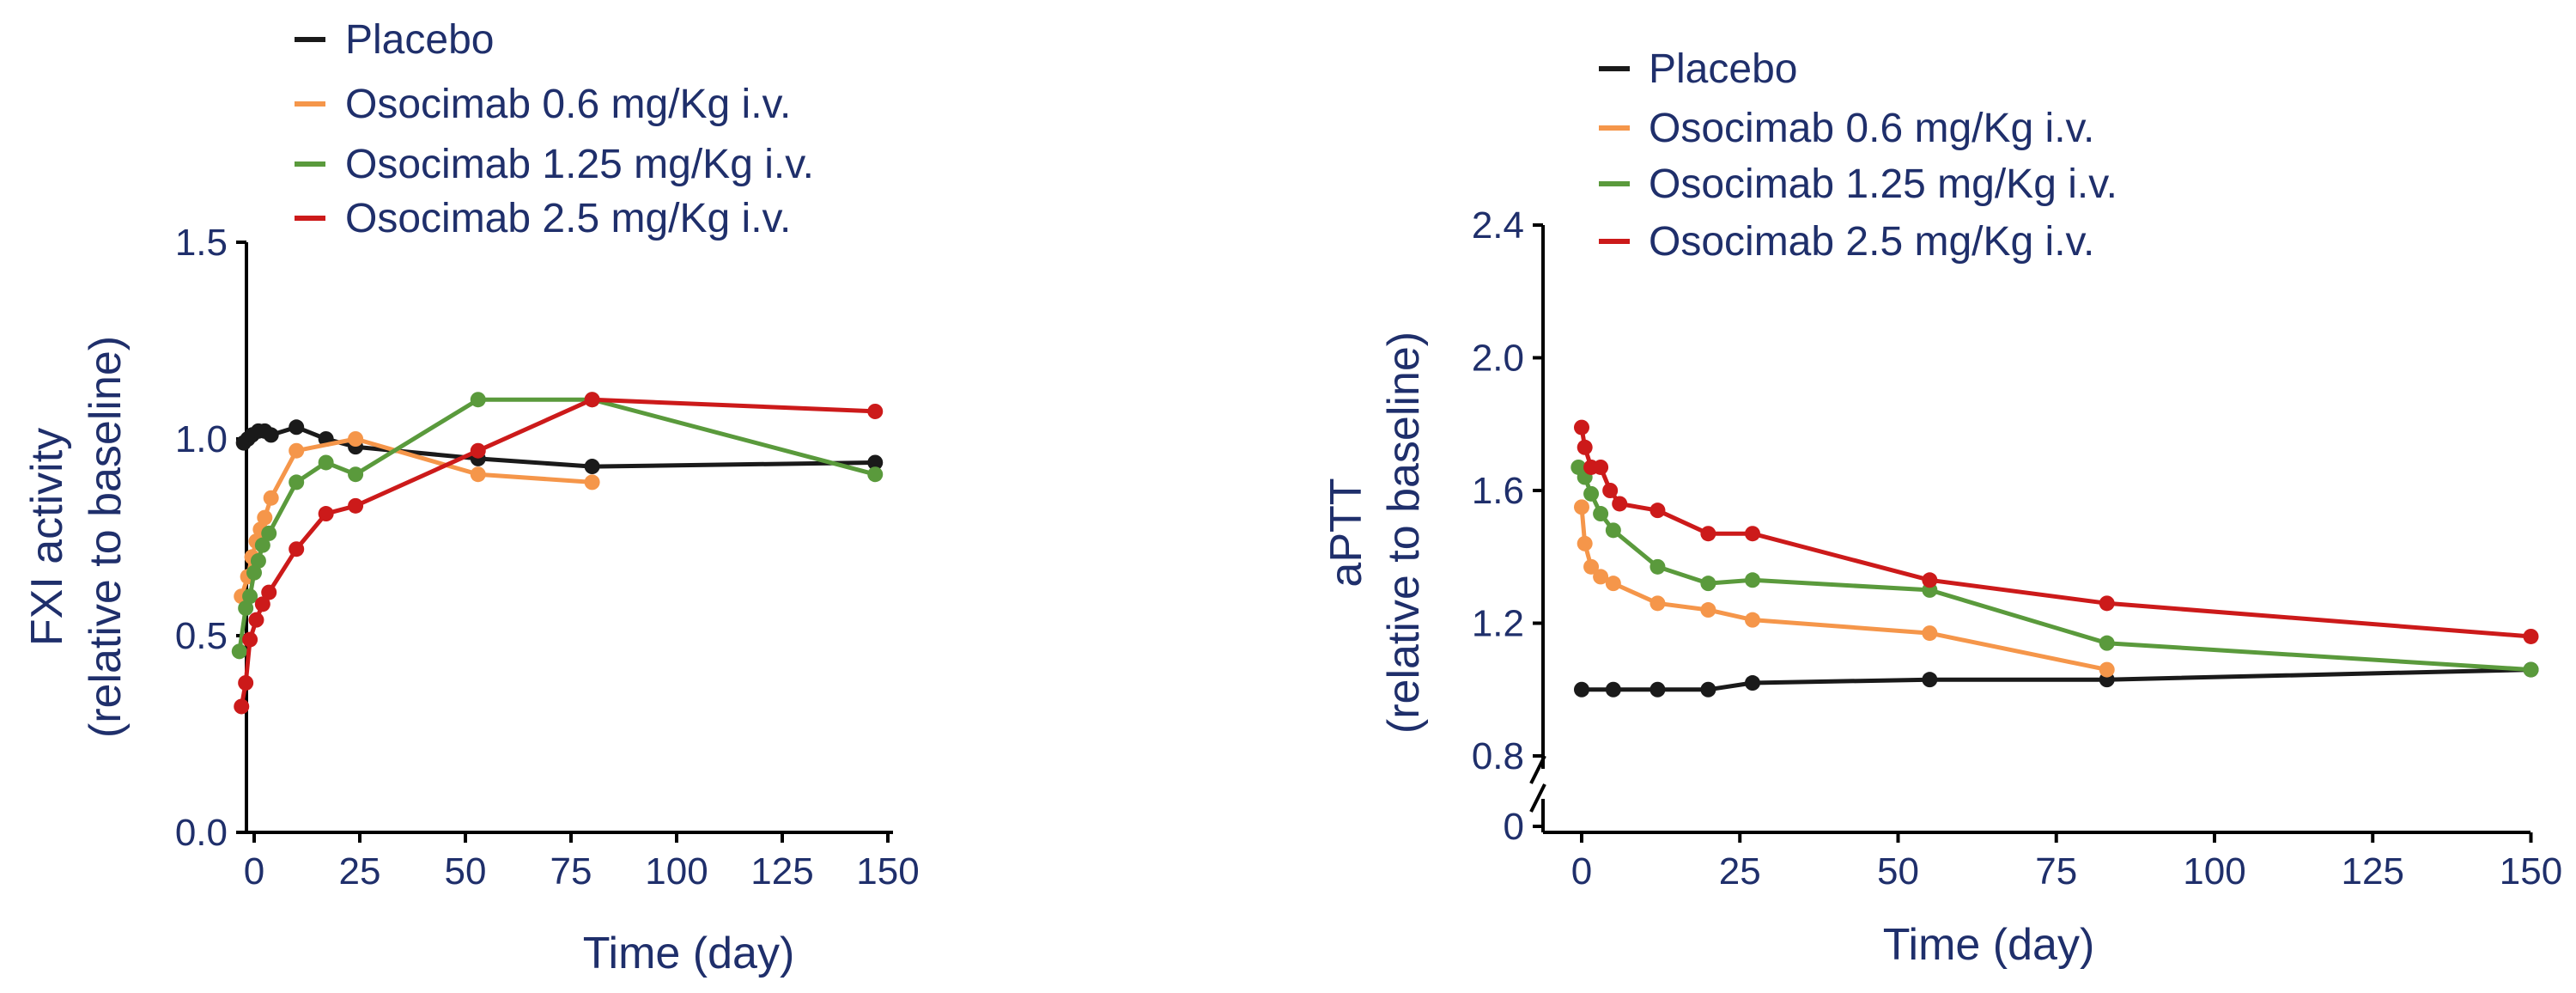  I want to click on fxi-legend-label-2-5: Osocimab 2.5 mg/Kg i.v., so click(568, 218).